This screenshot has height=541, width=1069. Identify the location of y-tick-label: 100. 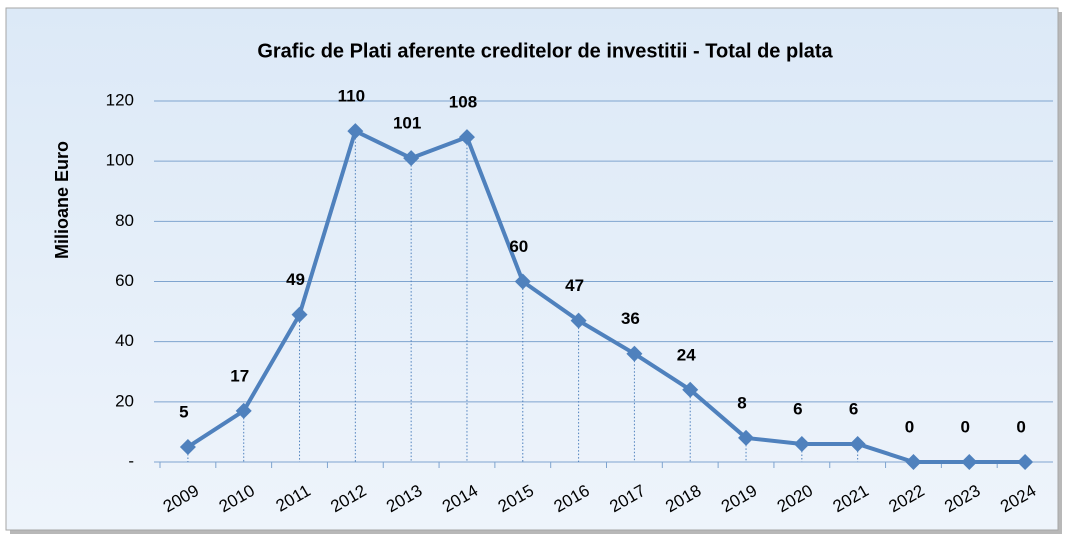
(120, 160).